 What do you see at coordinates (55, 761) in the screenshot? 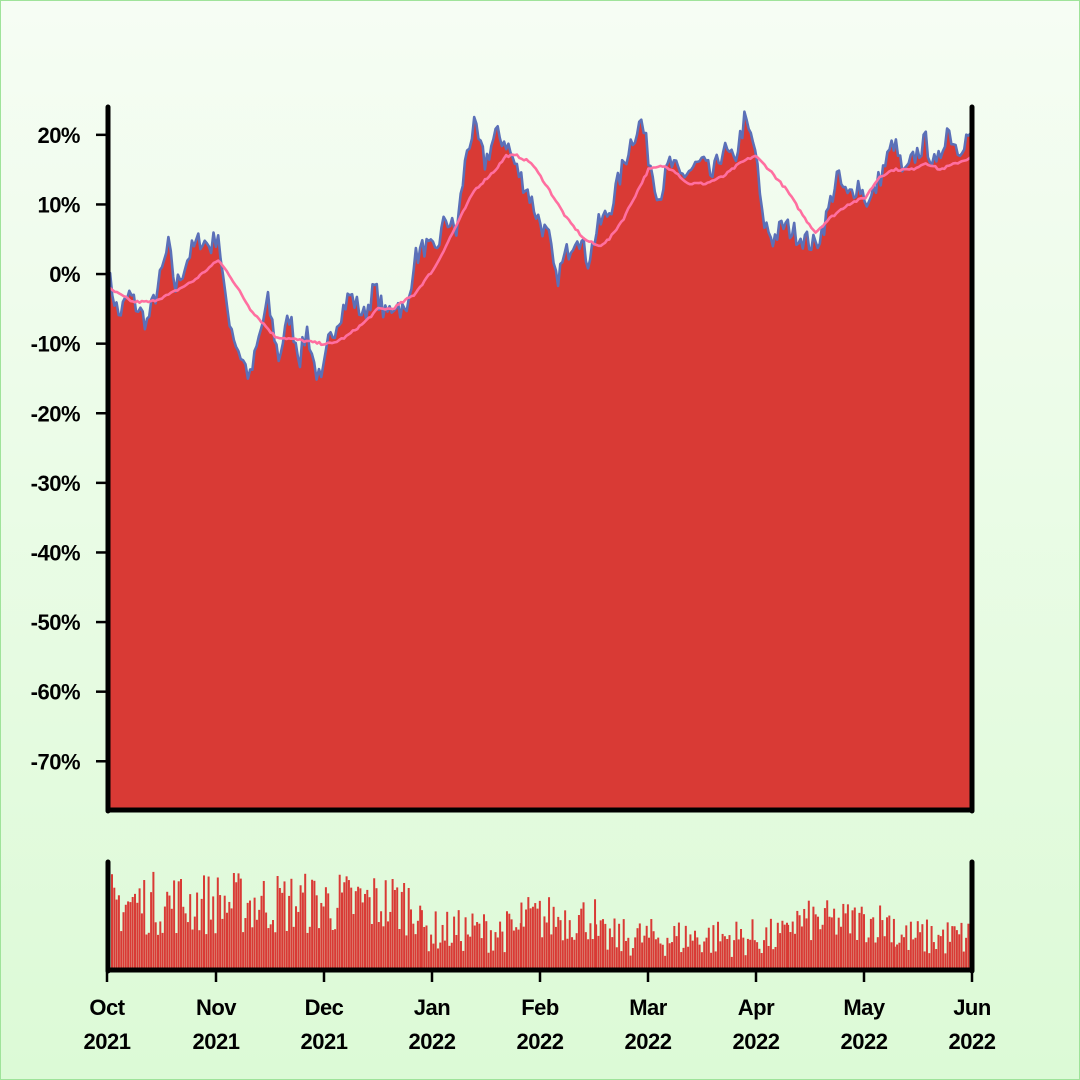
I see `y-tick-label: -70%` at bounding box center [55, 761].